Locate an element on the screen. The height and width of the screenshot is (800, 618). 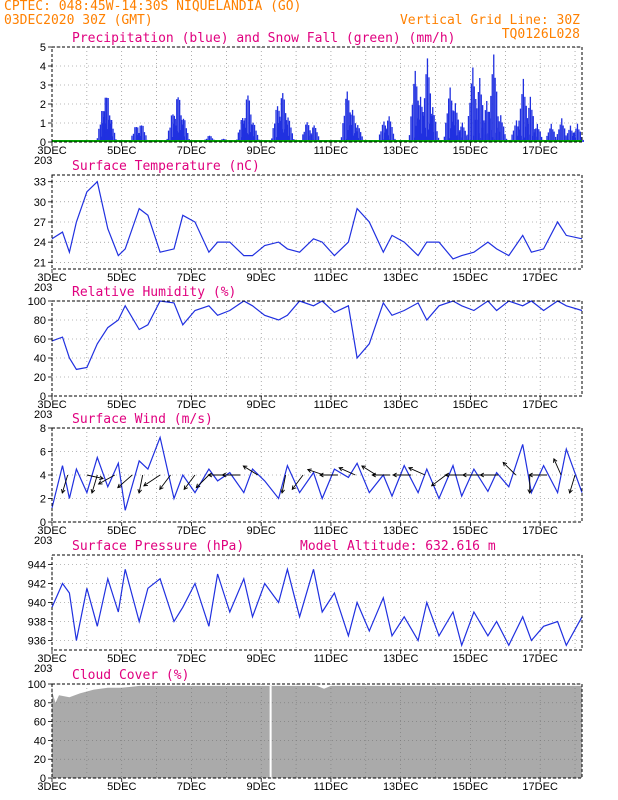
y-tick-label: 938 is located at coordinates (37, 623).